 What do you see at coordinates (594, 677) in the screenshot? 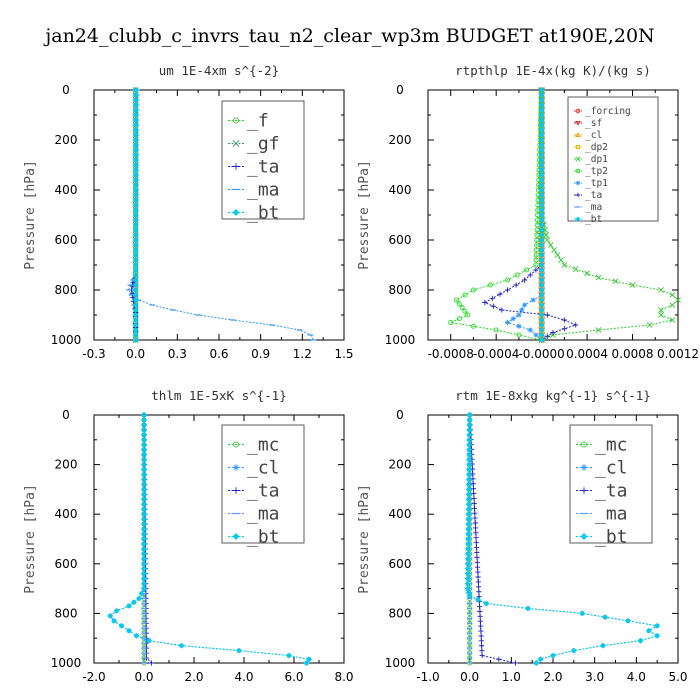
I see `x-tick-label: 3.0` at bounding box center [594, 677].